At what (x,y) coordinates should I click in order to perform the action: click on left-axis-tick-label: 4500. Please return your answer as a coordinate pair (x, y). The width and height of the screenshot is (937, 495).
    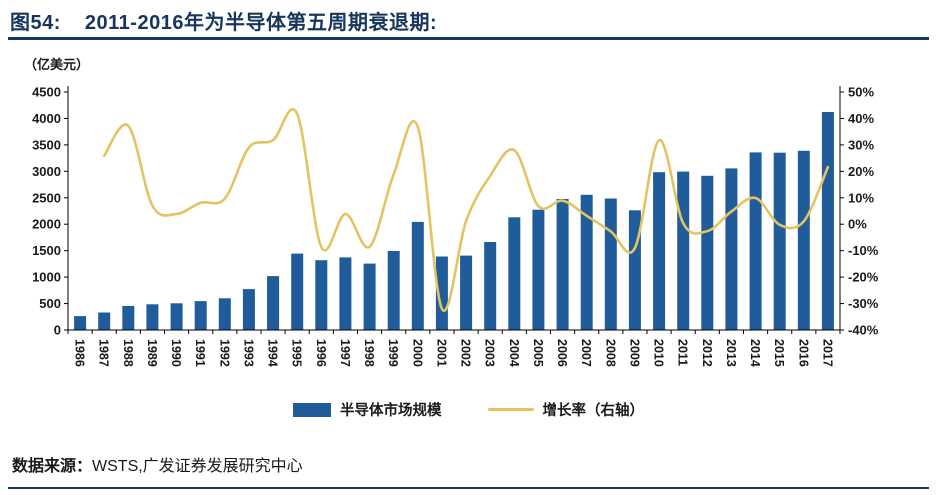
    Looking at the image, I should click on (46, 92).